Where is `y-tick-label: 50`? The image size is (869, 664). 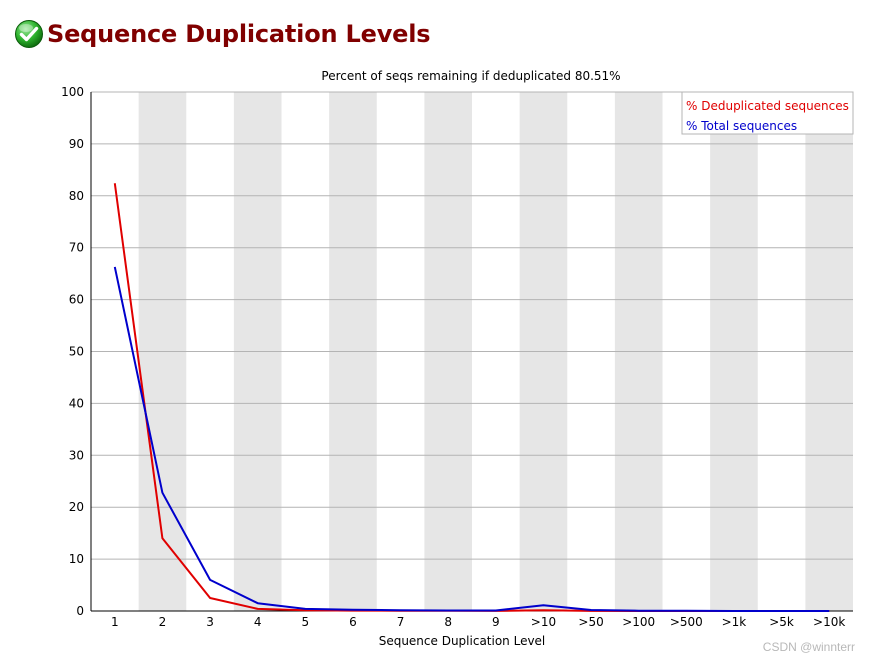 y-tick-label: 50 is located at coordinates (76, 352).